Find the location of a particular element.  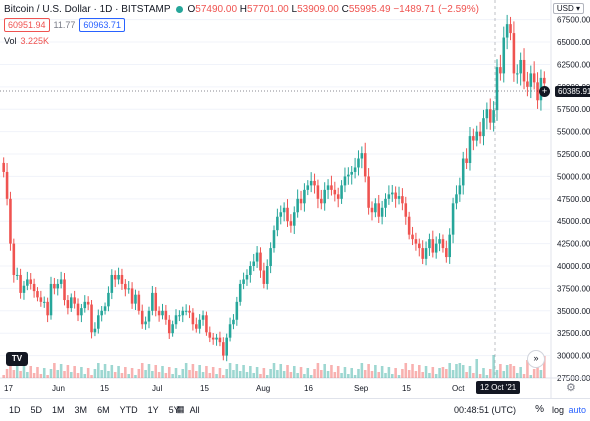

range-ytd: YTD is located at coordinates (128, 410).